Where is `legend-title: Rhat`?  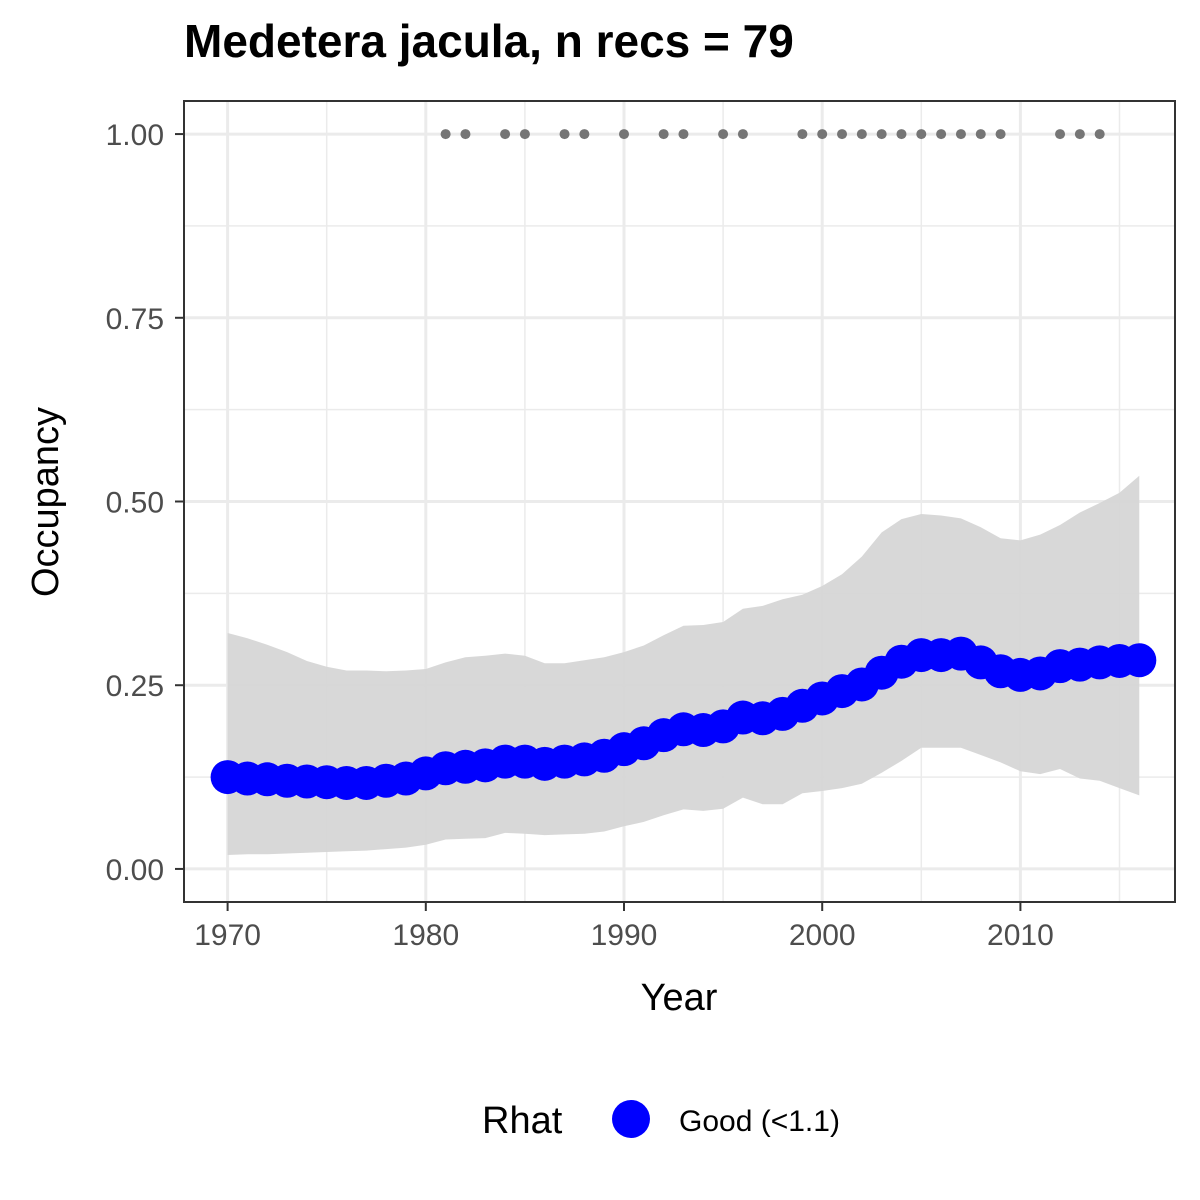
legend-title: Rhat is located at coordinates (522, 1121).